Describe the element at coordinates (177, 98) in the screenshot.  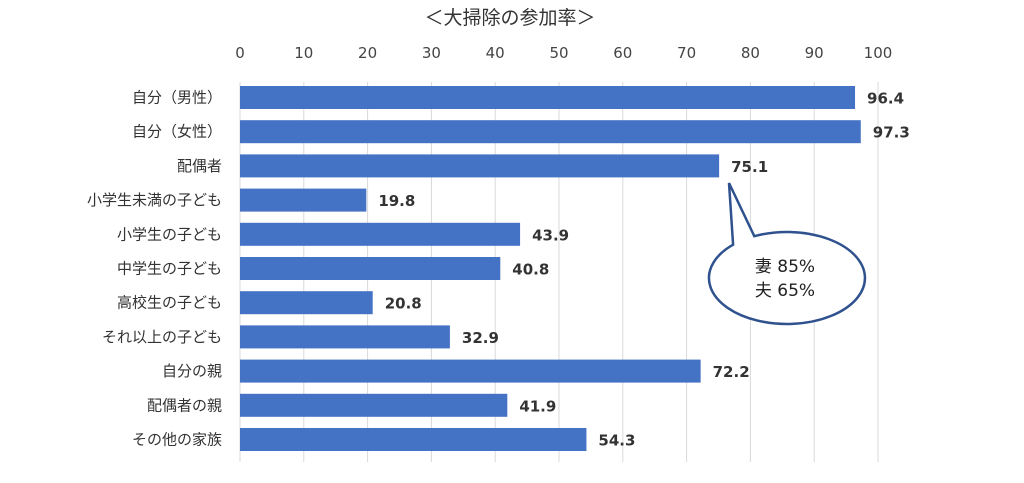
I see `category-label: 自分（男性）` at that location.